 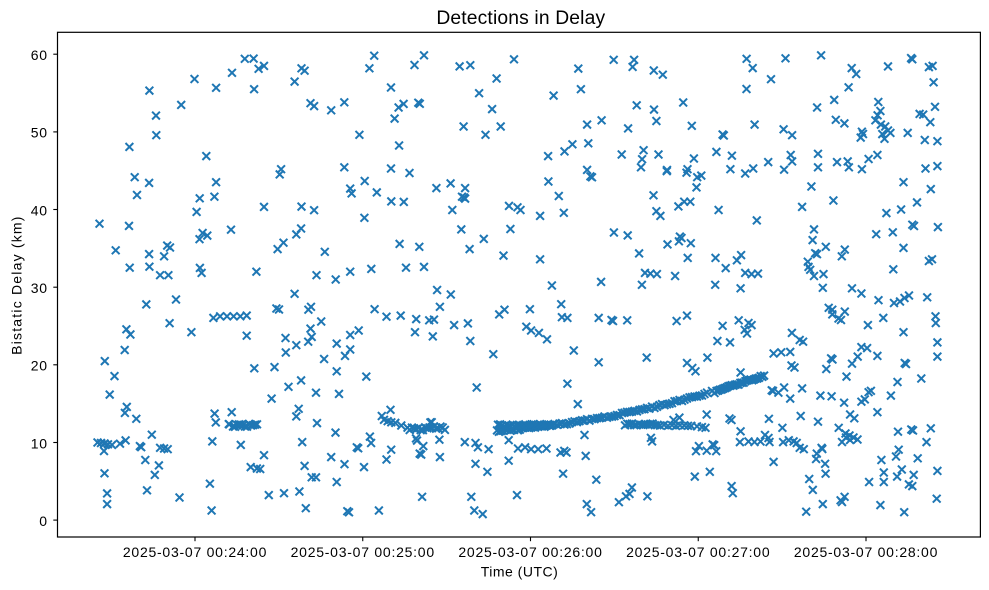 What do you see at coordinates (520, 18) in the screenshot?
I see `svg-text: Detections in Delay` at bounding box center [520, 18].